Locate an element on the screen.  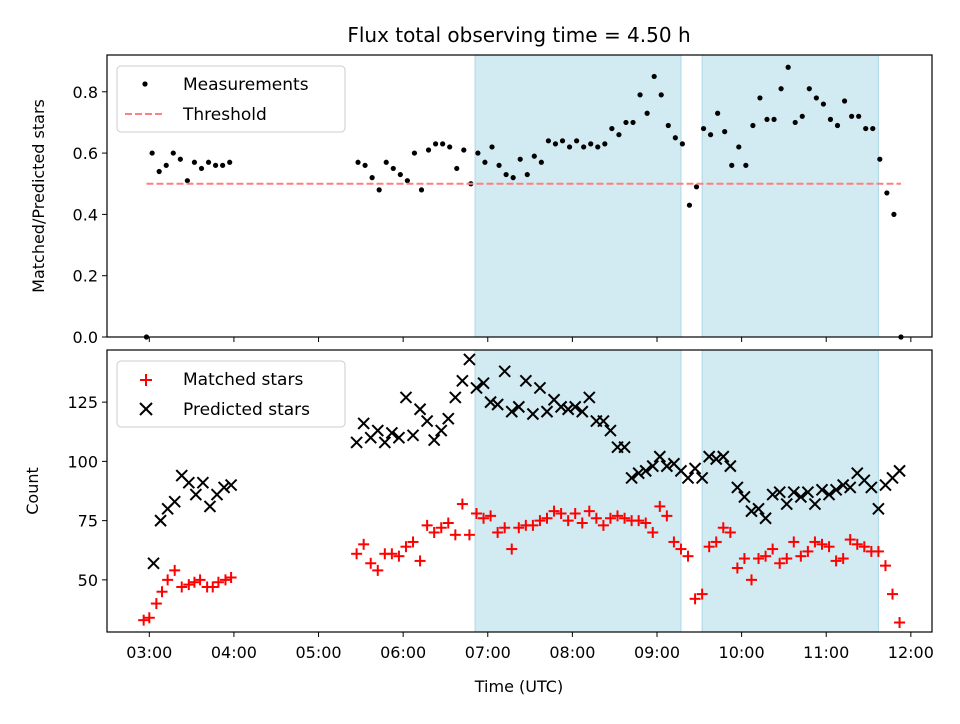
legend-predicted-label: Predicted stars is located at coordinates (246, 410).